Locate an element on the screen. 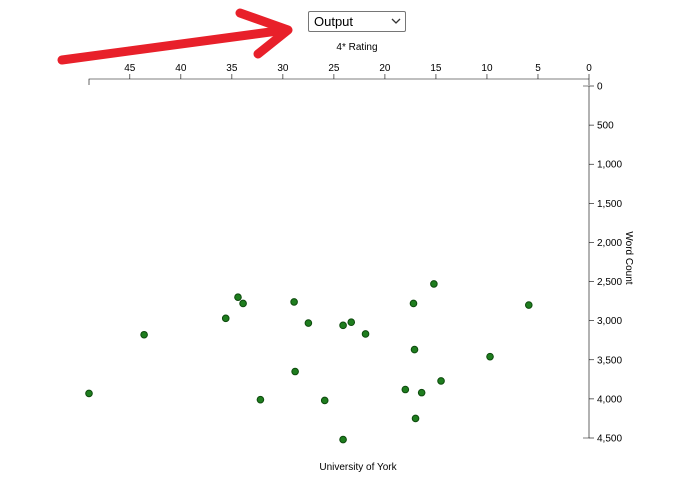 The image size is (679, 494). x-tick-label: 10 is located at coordinates (487, 68).